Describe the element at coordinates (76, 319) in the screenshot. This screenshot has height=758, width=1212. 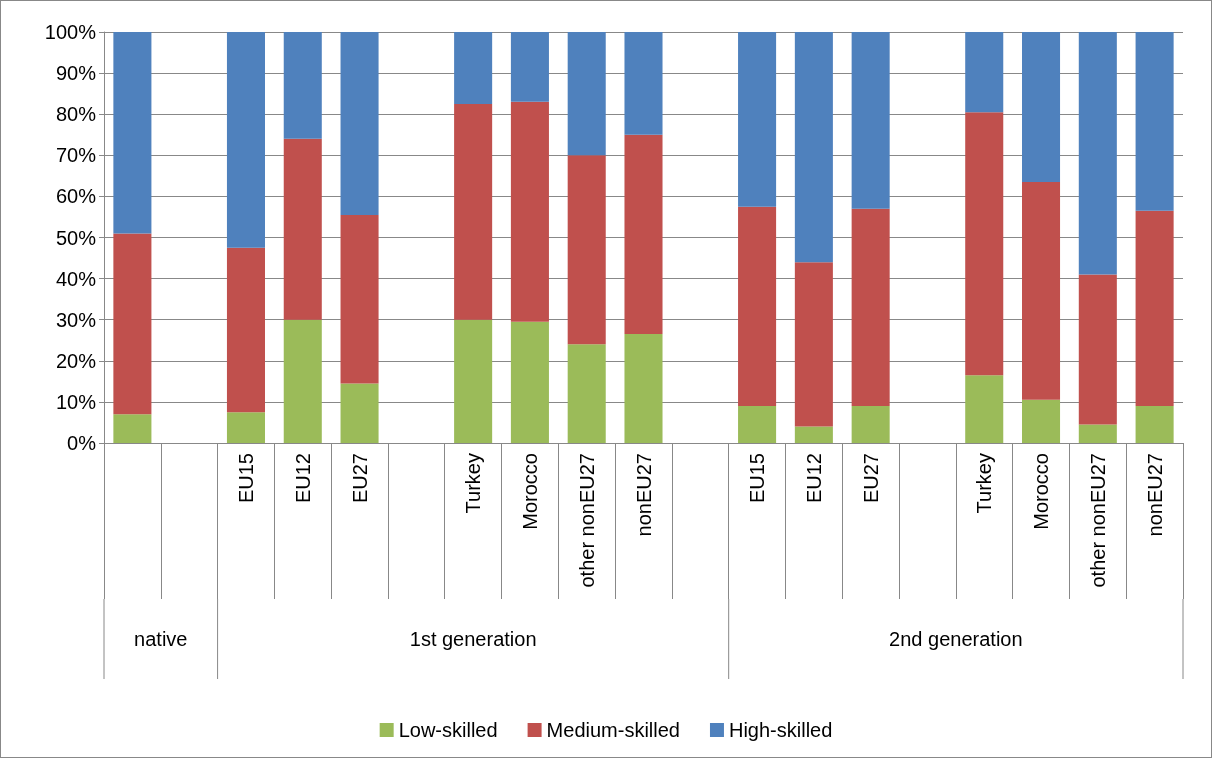
I see `y-tick-label: 30%` at that location.